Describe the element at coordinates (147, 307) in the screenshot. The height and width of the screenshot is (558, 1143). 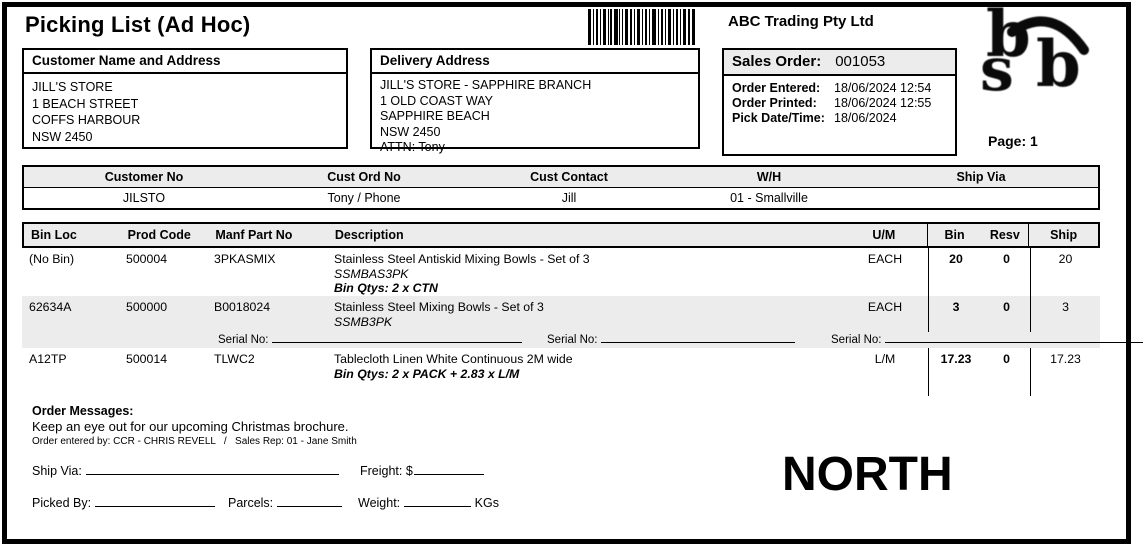
I see `item-prod-code: 500000` at that location.